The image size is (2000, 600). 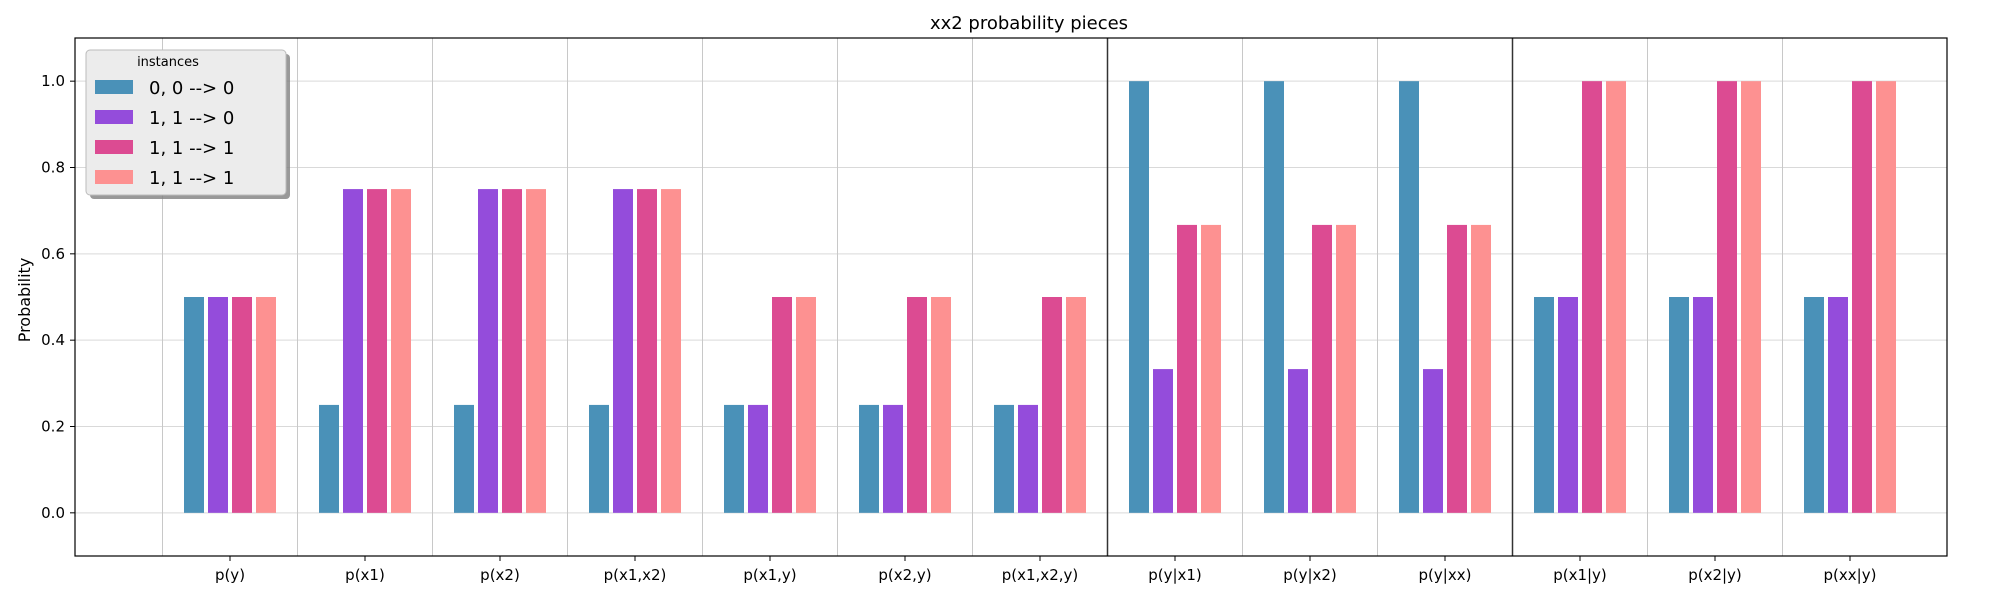 I want to click on x-tick-label: p(x2,y), so click(x=904, y=575).